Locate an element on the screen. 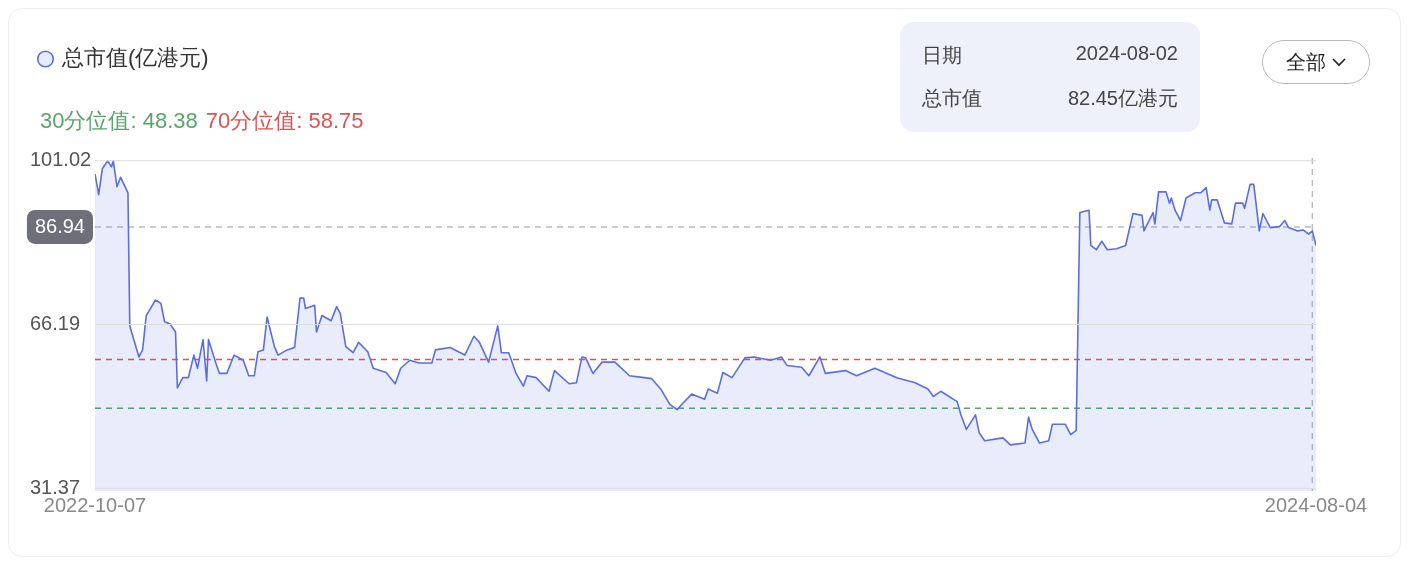  ref-line-label: 86.94 is located at coordinates (60, 226).